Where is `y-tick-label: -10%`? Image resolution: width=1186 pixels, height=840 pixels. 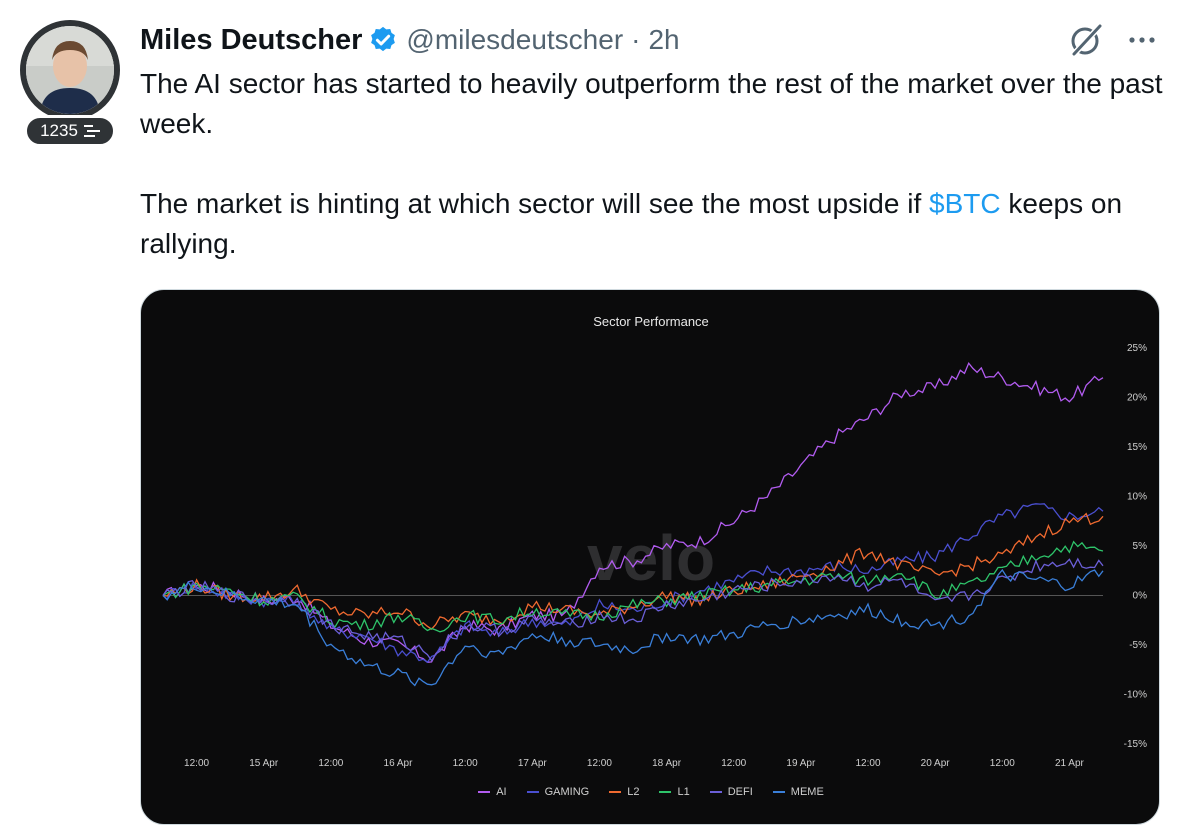
y-tick-label: -10% is located at coordinates (1135, 695).